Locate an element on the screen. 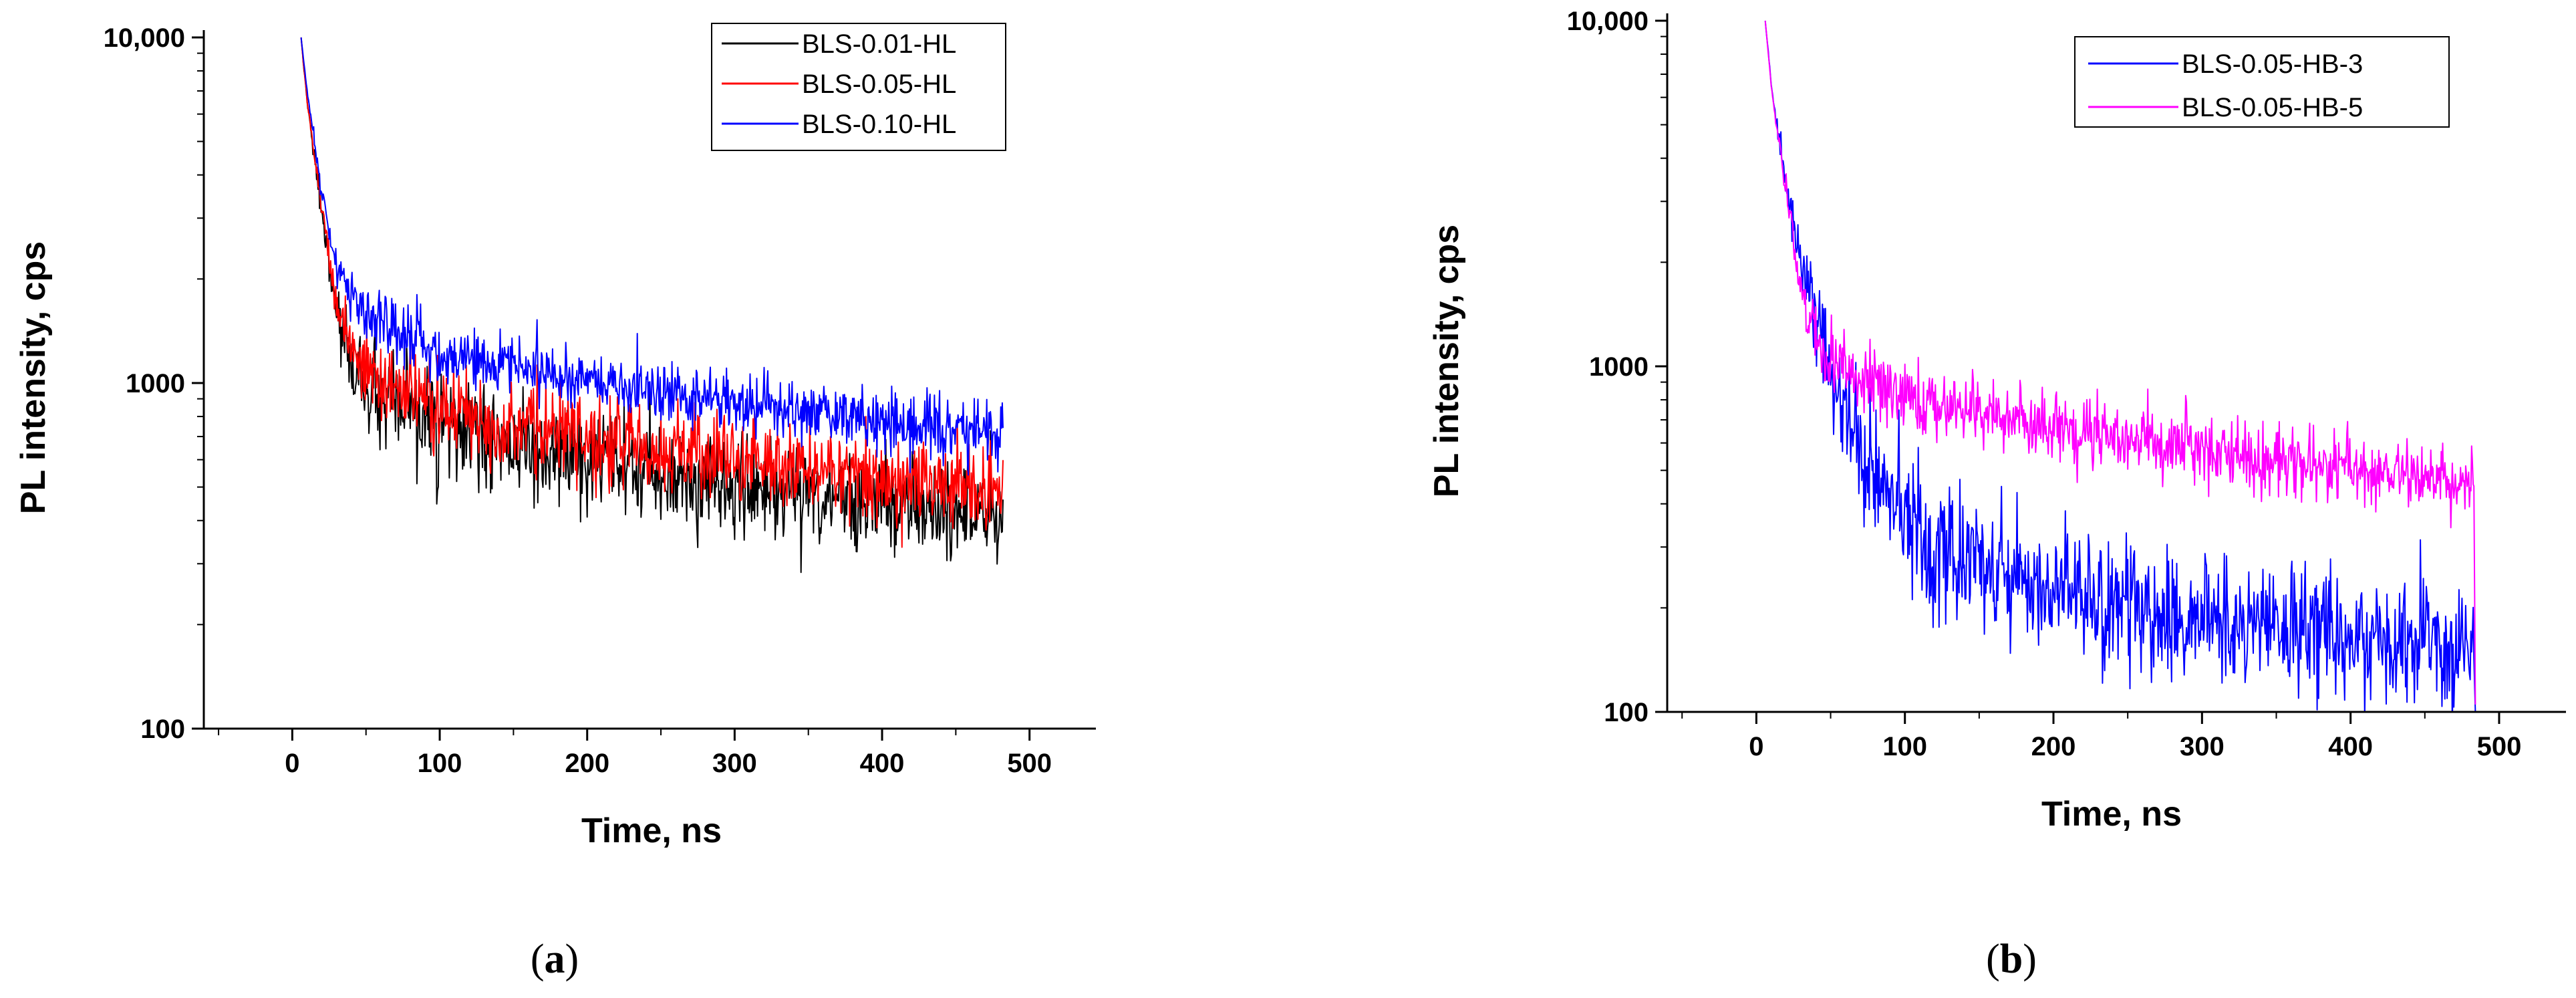  panel-label: (b) is located at coordinates (2011, 959).